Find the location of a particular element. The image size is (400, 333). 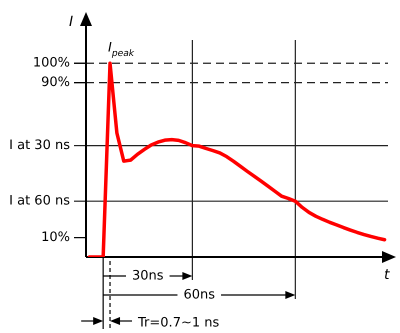

y-tick-label: 100% is located at coordinates (51, 63).